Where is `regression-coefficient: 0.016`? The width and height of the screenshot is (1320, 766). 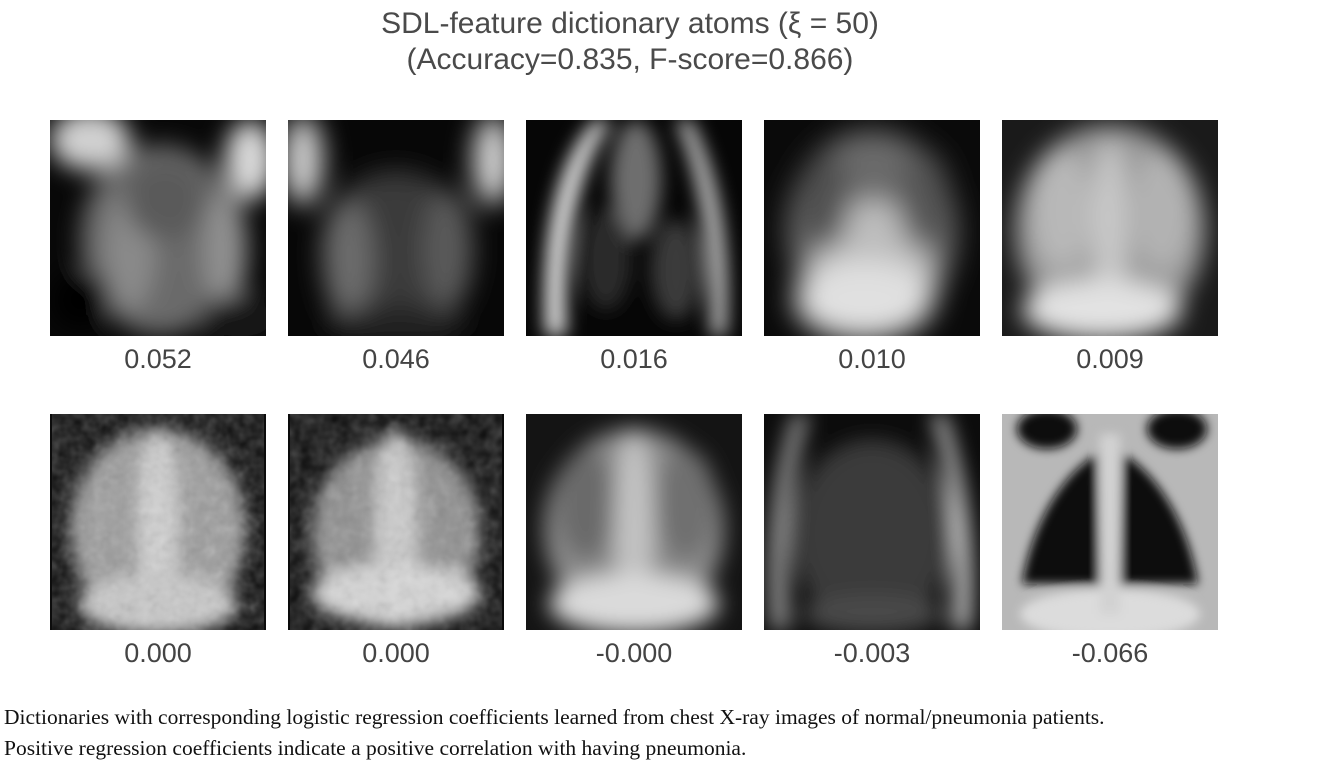 regression-coefficient: 0.016 is located at coordinates (634, 359).